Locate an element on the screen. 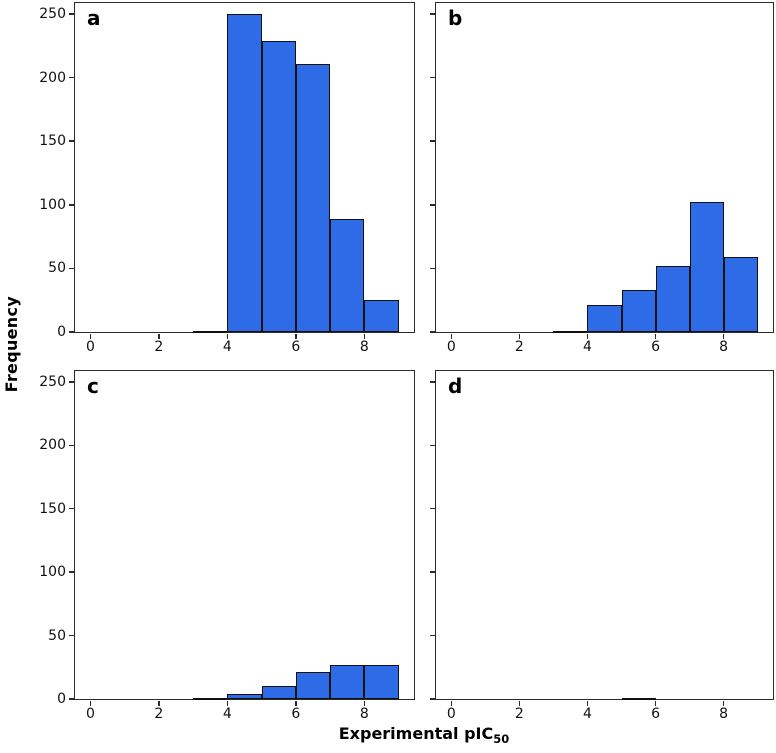 Image resolution: width=776 pixels, height=753 pixels. x-axis-label-subscript: 50 is located at coordinates (501, 739).